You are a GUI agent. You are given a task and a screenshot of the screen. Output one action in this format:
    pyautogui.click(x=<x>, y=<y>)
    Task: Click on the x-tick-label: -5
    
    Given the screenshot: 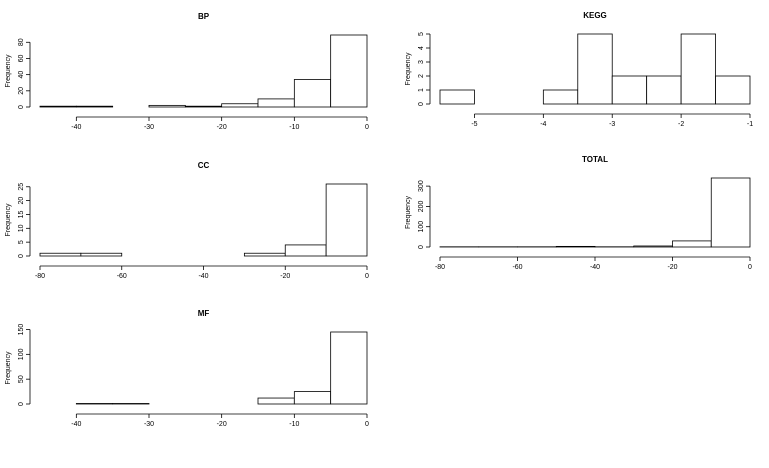 What is the action you would take?
    pyautogui.click(x=474, y=124)
    